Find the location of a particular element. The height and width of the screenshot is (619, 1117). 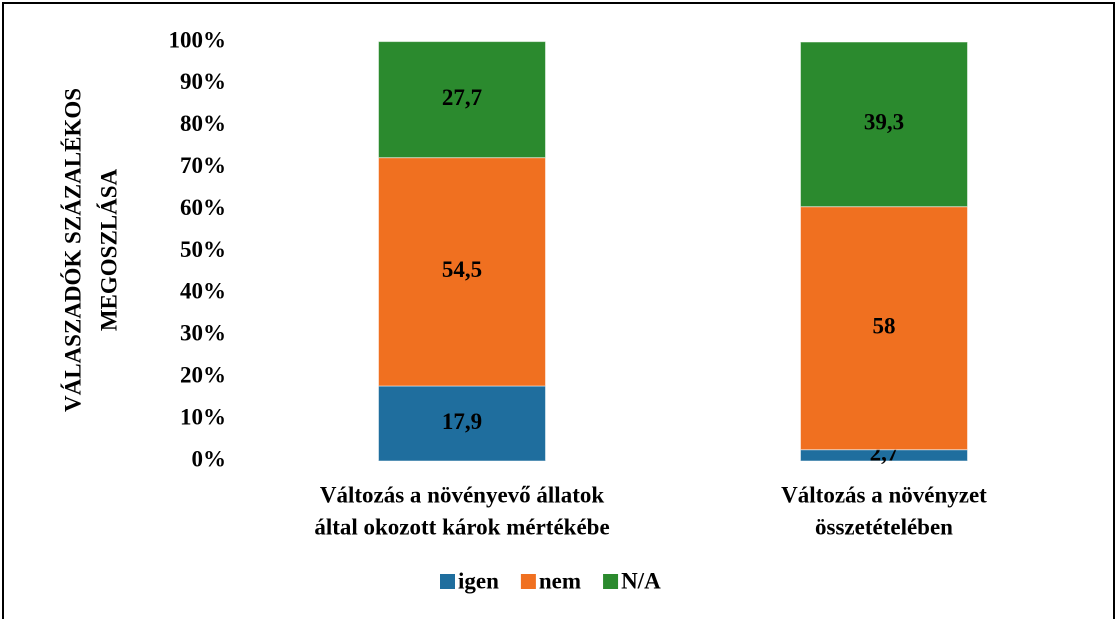

data-label: 17,9 is located at coordinates (462, 421).